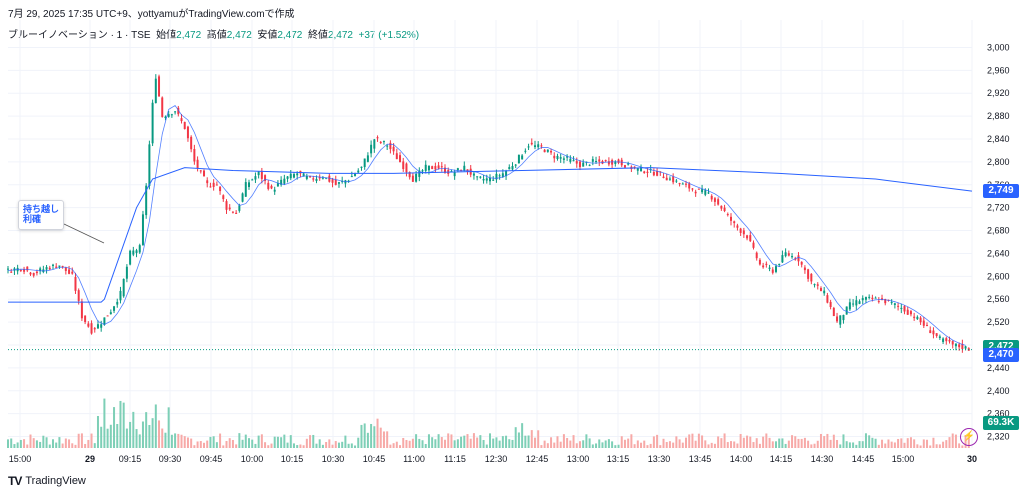 Image resolution: width=1024 pixels, height=494 pixels. What do you see at coordinates (79, 35) in the screenshot?
I see `symbol-name: ブルーイノベーション · 1 · TSE` at bounding box center [79, 35].